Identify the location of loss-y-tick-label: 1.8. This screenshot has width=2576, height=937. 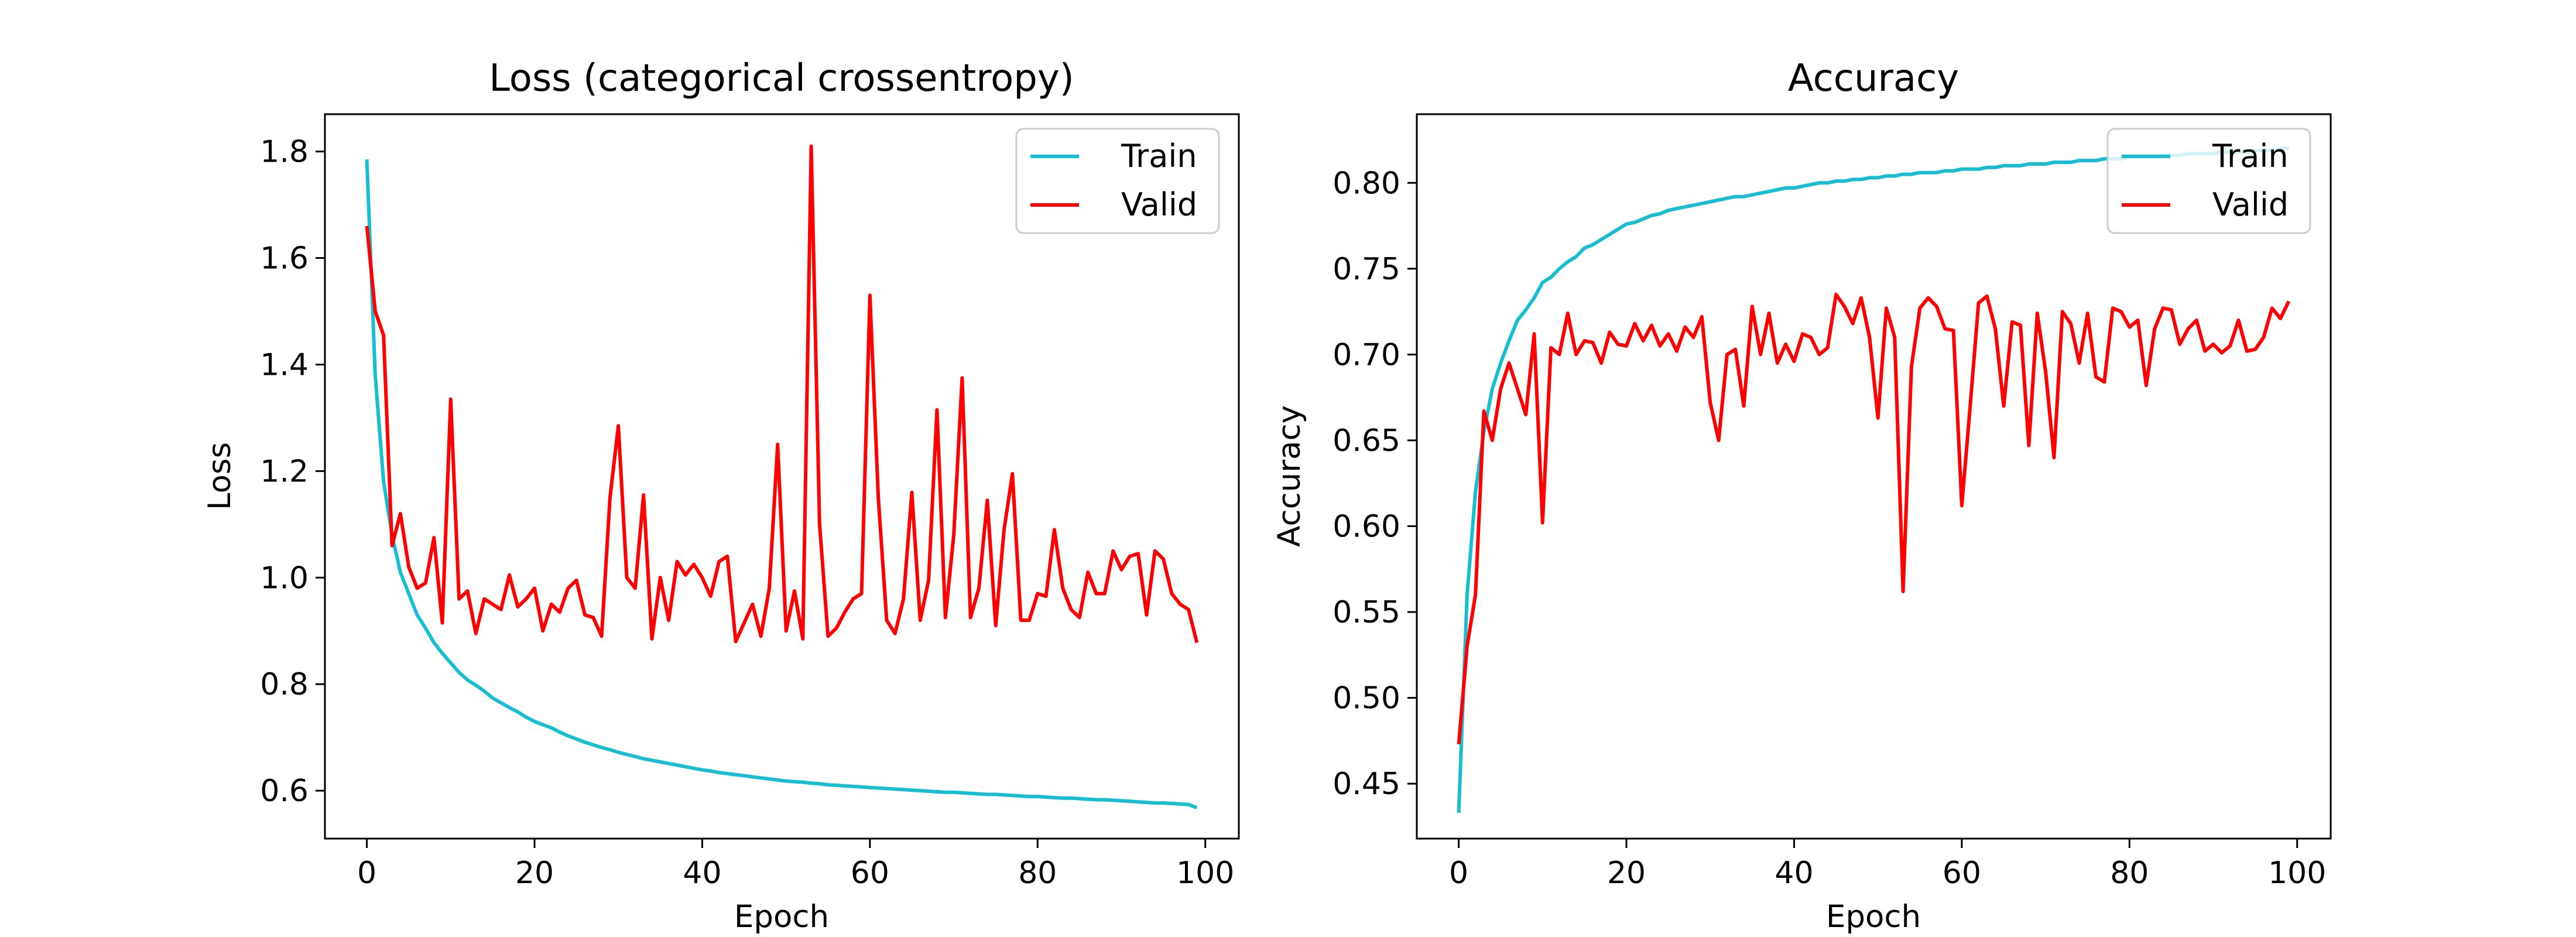
(284, 152).